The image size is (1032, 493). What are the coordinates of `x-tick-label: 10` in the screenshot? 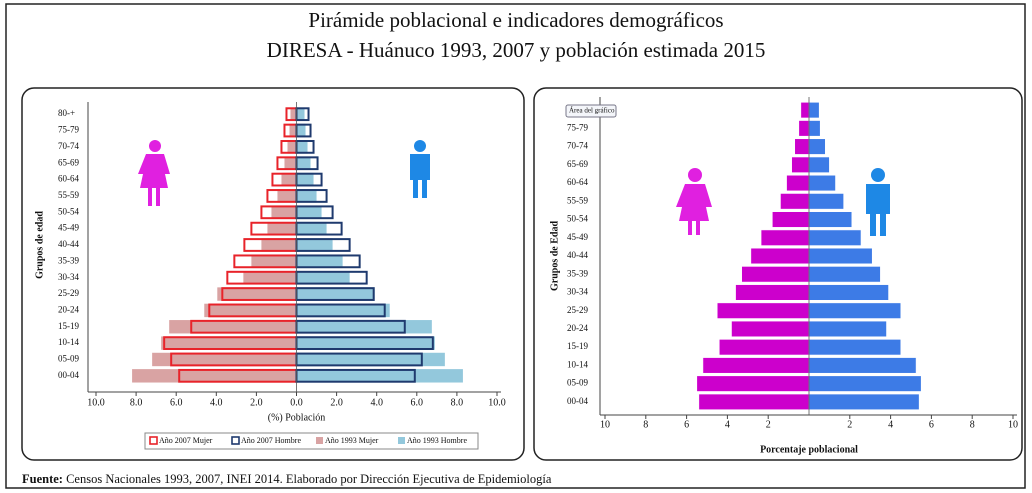 It's located at (1013, 424).